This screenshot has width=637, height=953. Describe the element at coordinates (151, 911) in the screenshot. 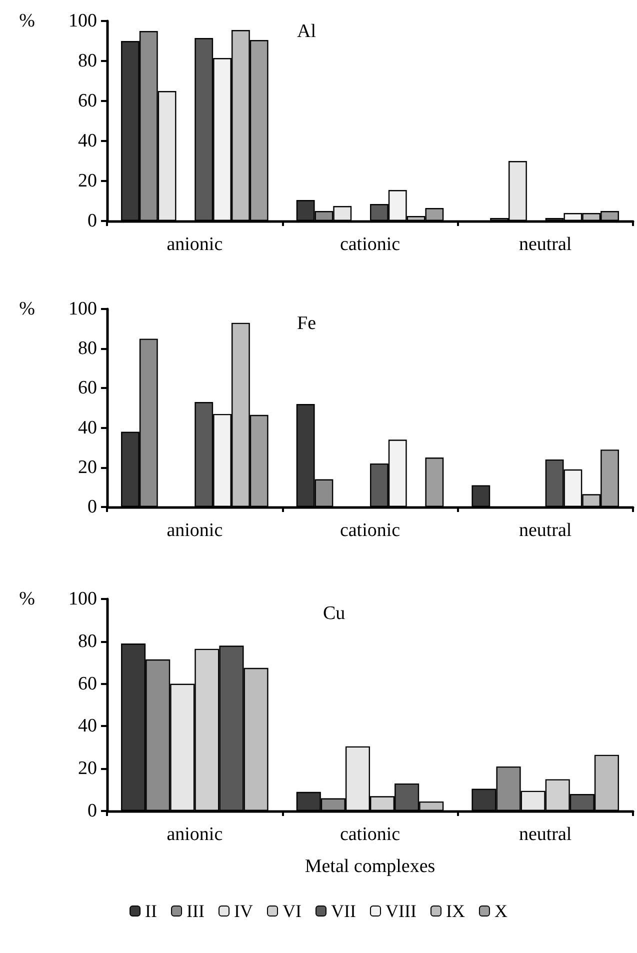

I see `legend-label: II` at that location.